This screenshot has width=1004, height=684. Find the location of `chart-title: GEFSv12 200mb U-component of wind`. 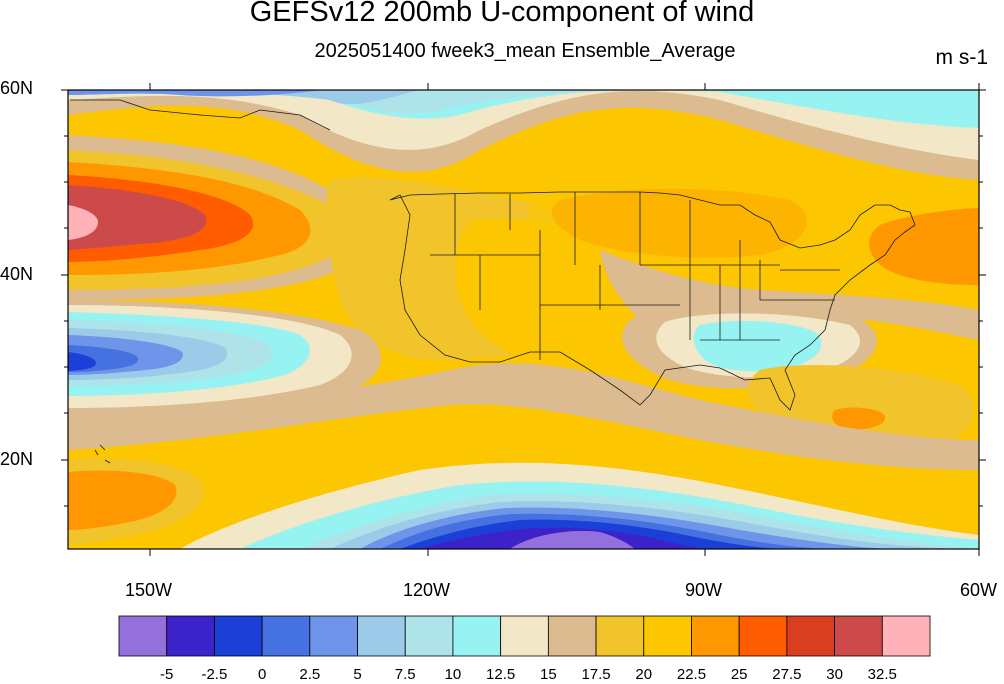

chart-title: GEFSv12 200mb U-component of wind is located at coordinates (502, 14).